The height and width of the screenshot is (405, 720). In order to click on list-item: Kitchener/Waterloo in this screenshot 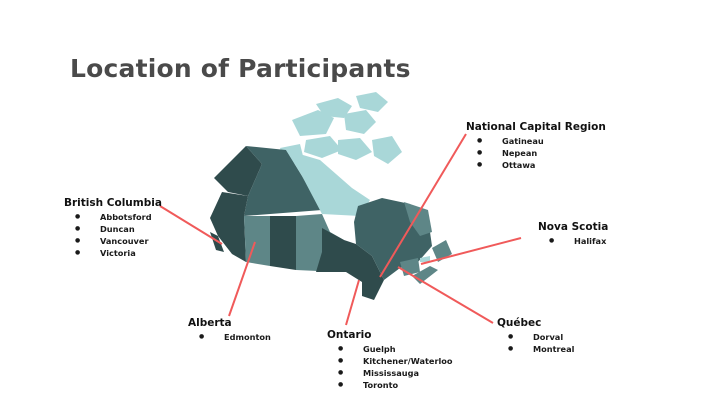, I will do `click(390, 361)`.